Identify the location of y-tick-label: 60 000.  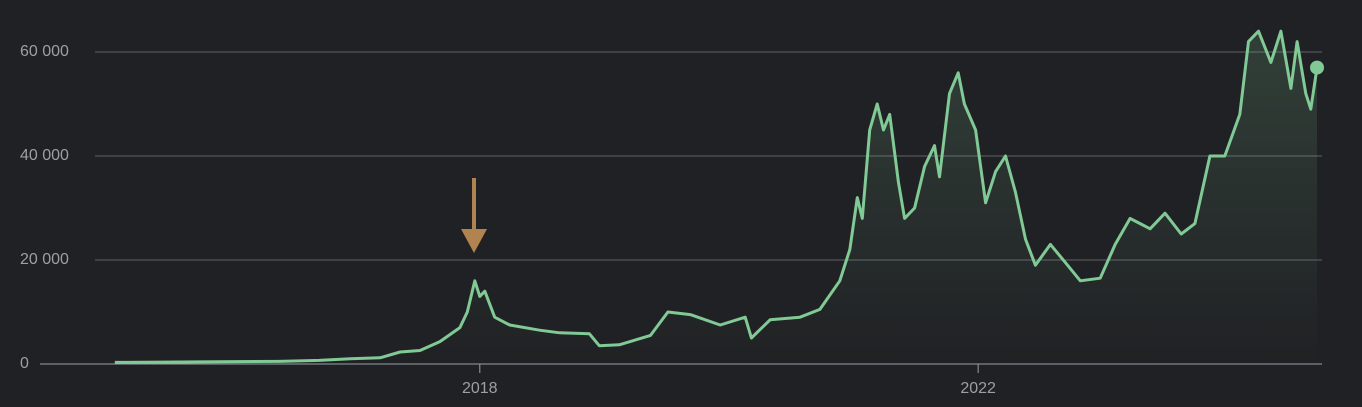
(44, 51).